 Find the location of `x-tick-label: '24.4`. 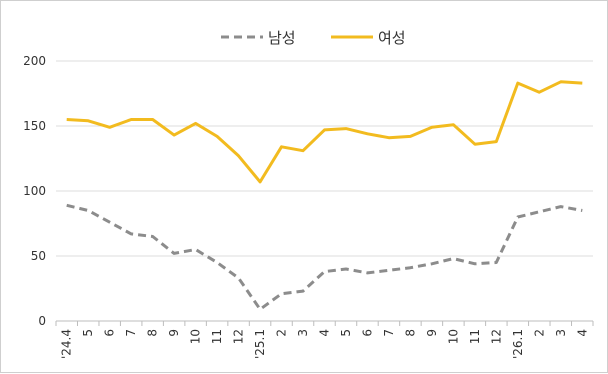

x-tick-label: '24.4 is located at coordinates (67, 344).